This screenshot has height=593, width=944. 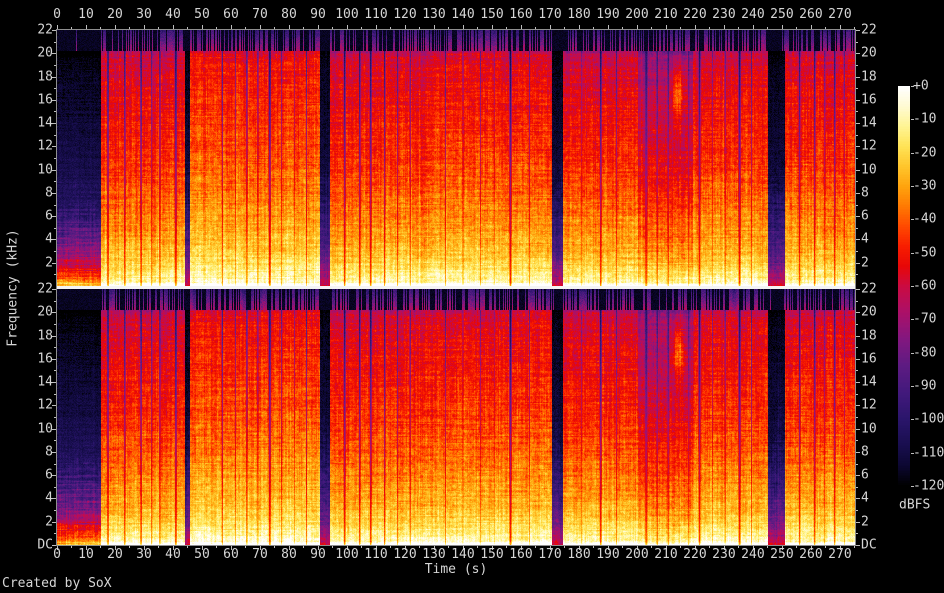 I want to click on tick-label: +0, so click(x=921, y=86).